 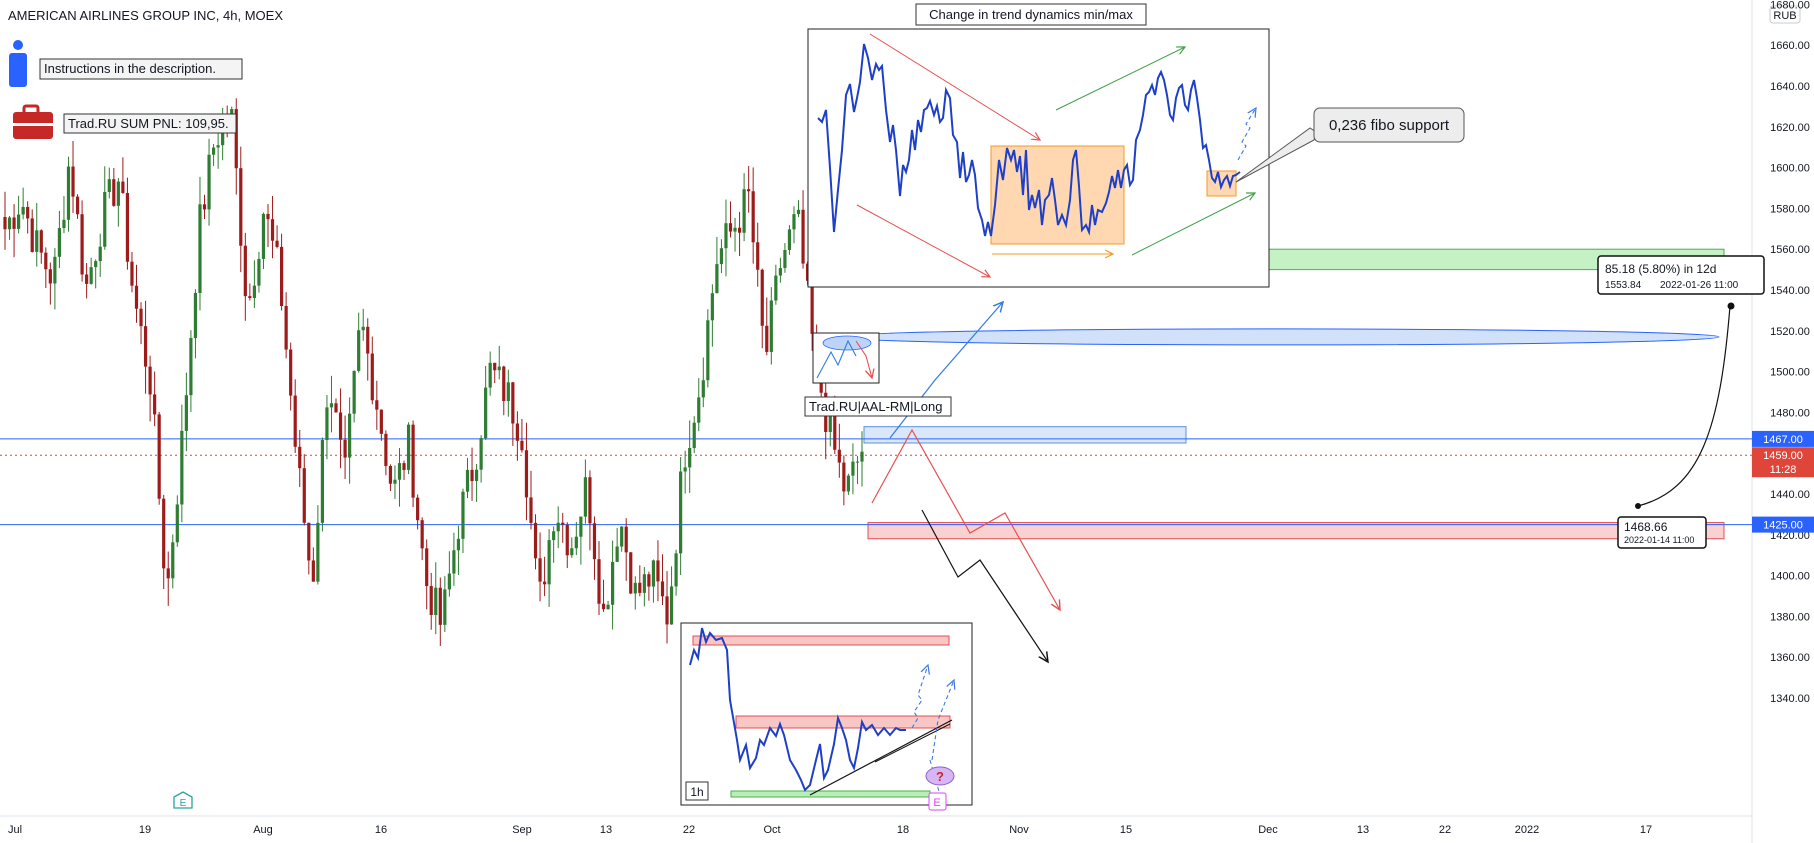 What do you see at coordinates (1279, 337) in the screenshot?
I see `resistance-ellipse` at bounding box center [1279, 337].